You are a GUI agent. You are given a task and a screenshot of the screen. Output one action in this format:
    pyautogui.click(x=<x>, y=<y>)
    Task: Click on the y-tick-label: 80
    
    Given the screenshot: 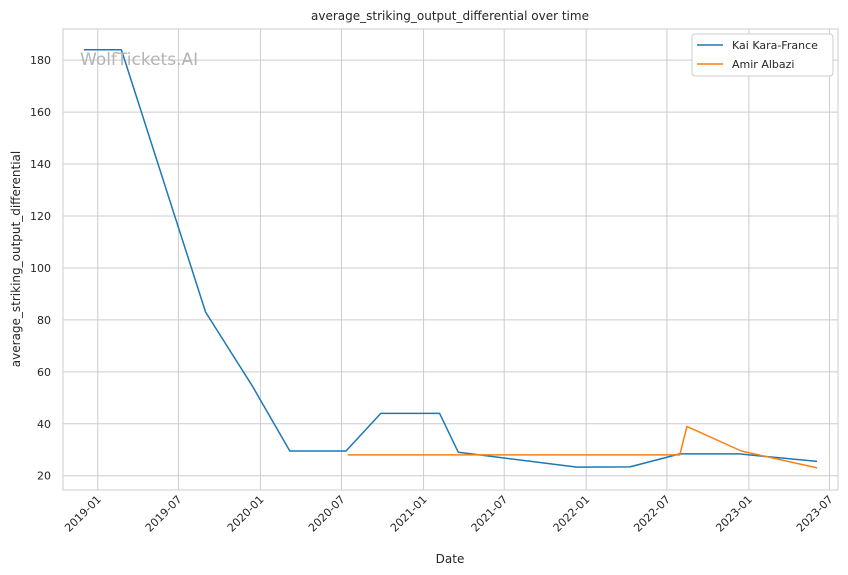 What is the action you would take?
    pyautogui.click(x=44, y=320)
    